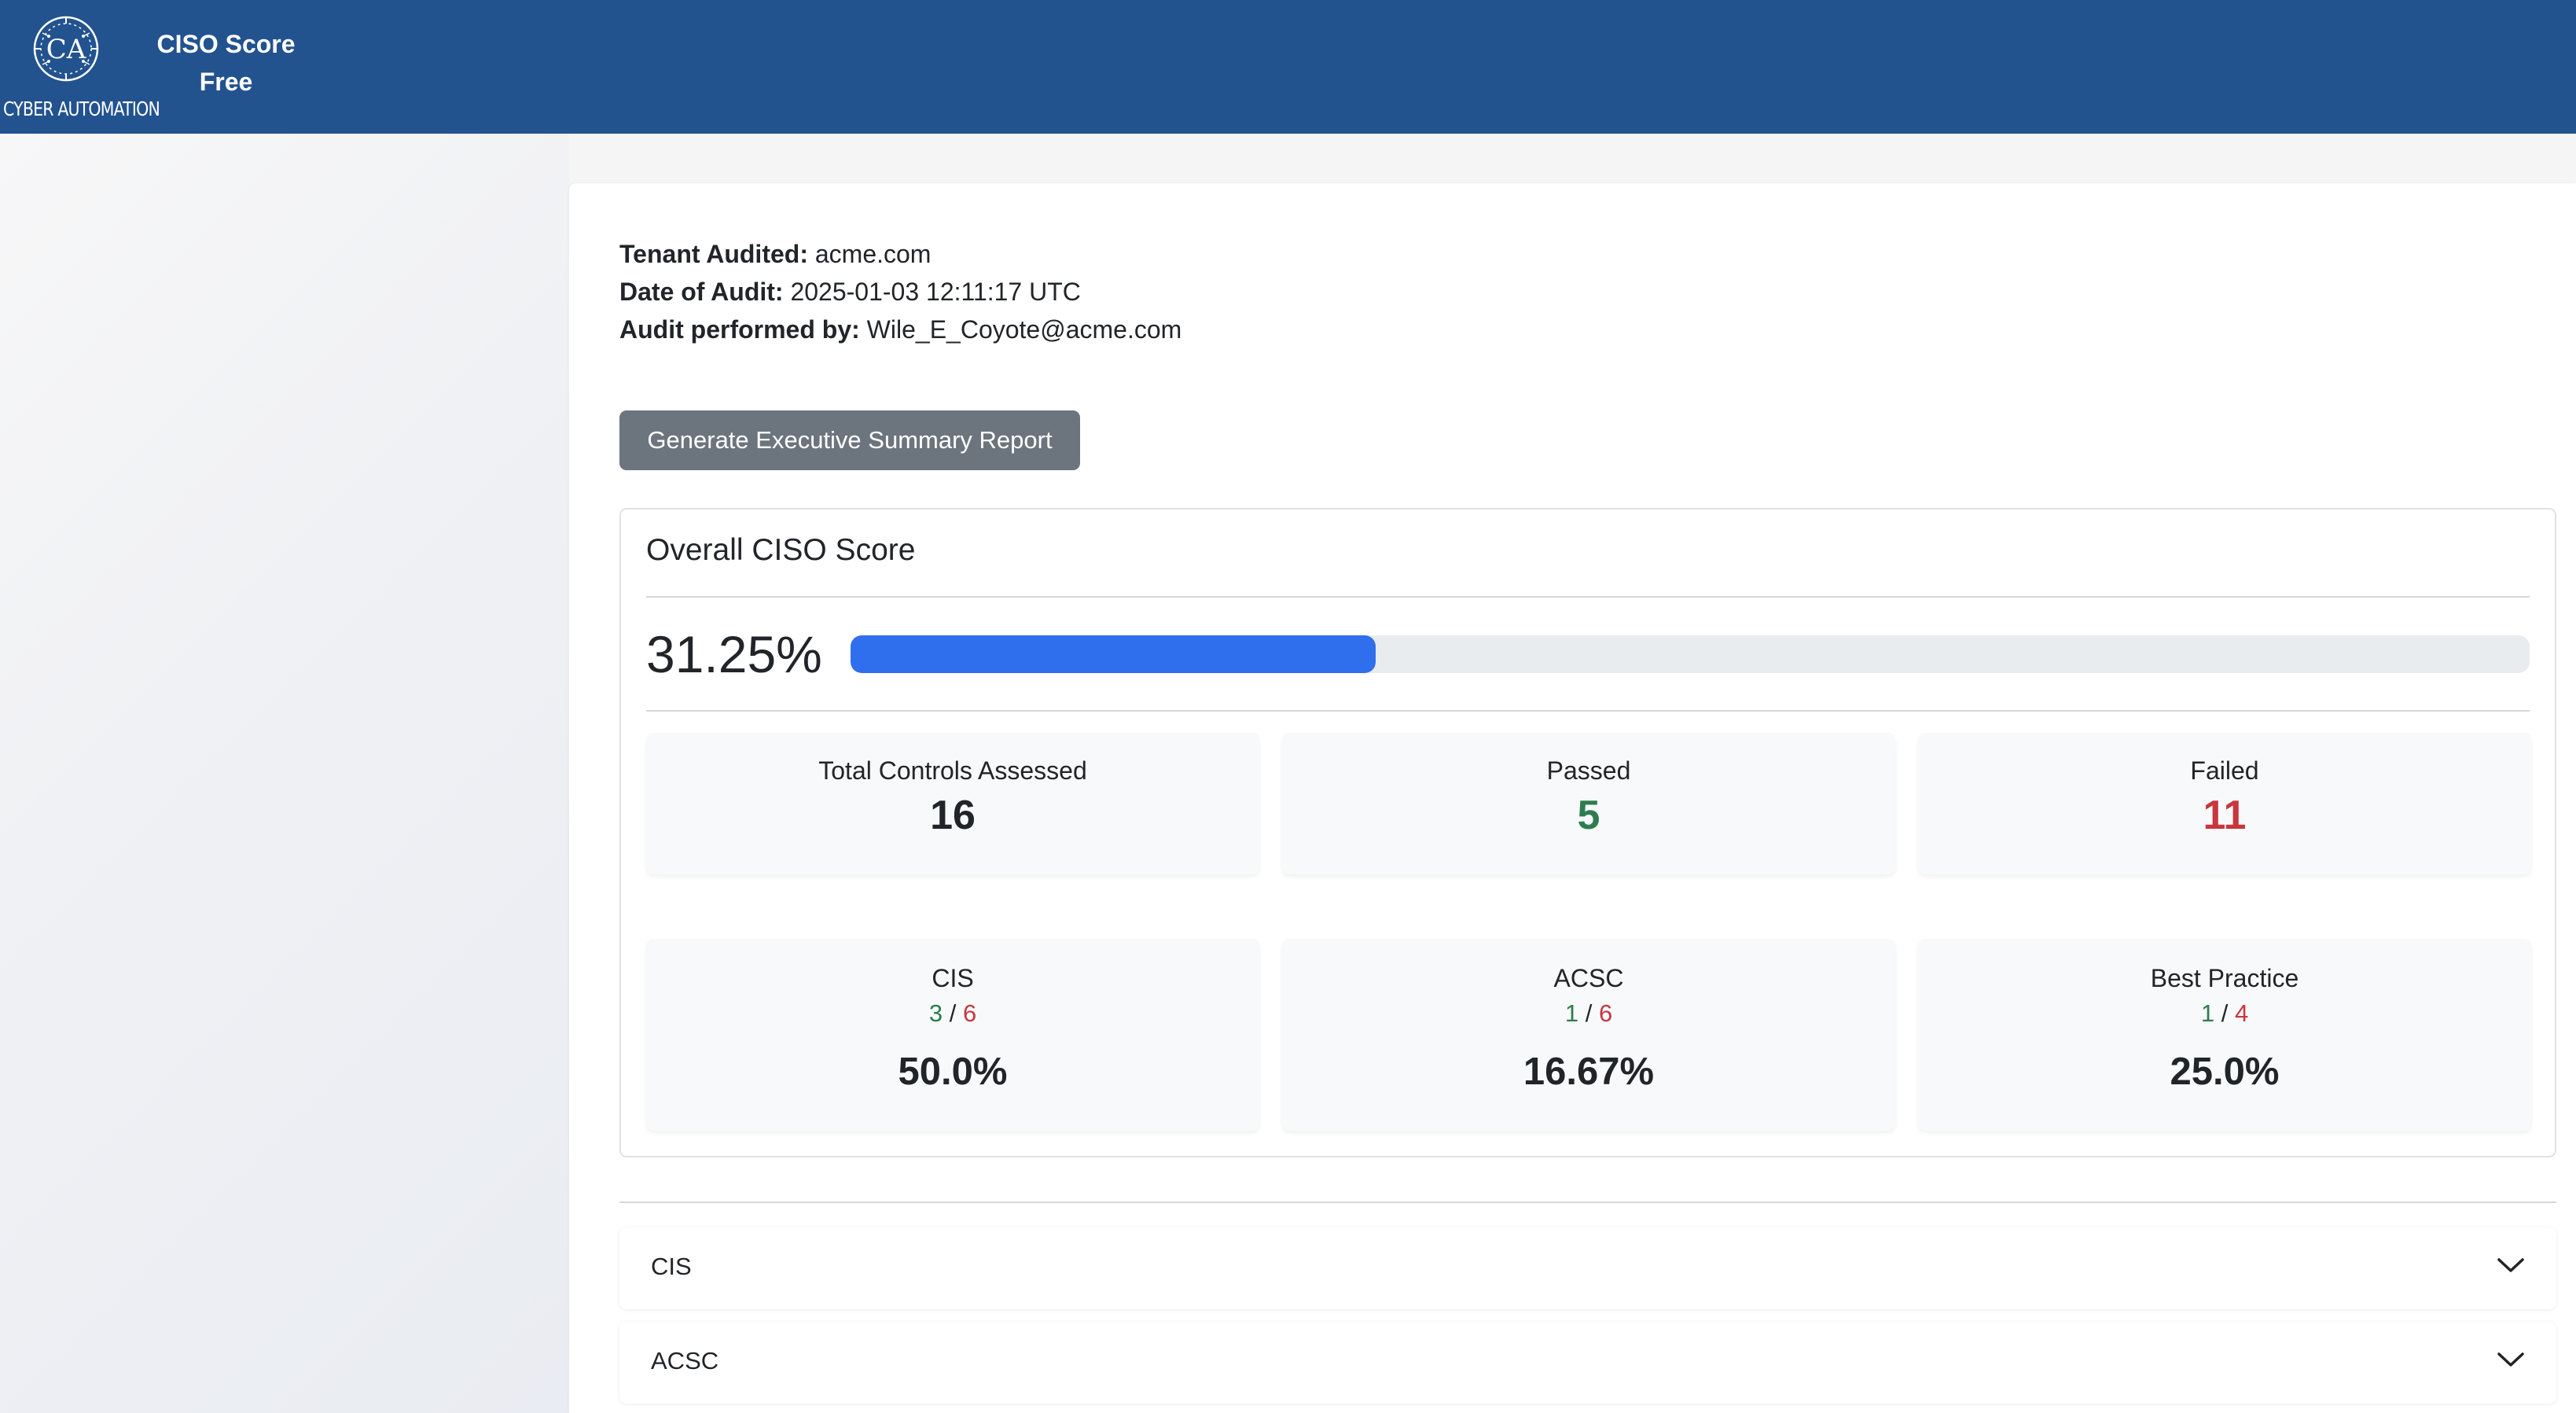  Describe the element at coordinates (849, 440) in the screenshot. I see `generate-executive-summary-button: Generate Executive Summary Report` at that location.